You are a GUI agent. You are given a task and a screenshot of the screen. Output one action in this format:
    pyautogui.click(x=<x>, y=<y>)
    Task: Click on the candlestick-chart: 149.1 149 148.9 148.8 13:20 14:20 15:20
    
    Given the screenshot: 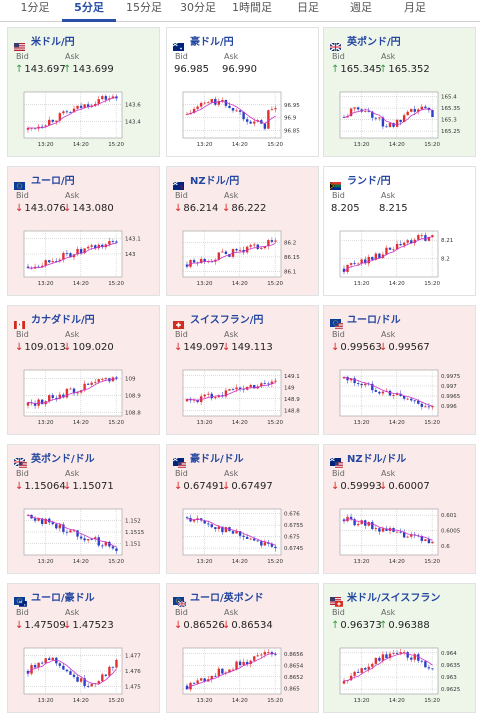 What is the action you would take?
    pyautogui.click(x=244, y=398)
    